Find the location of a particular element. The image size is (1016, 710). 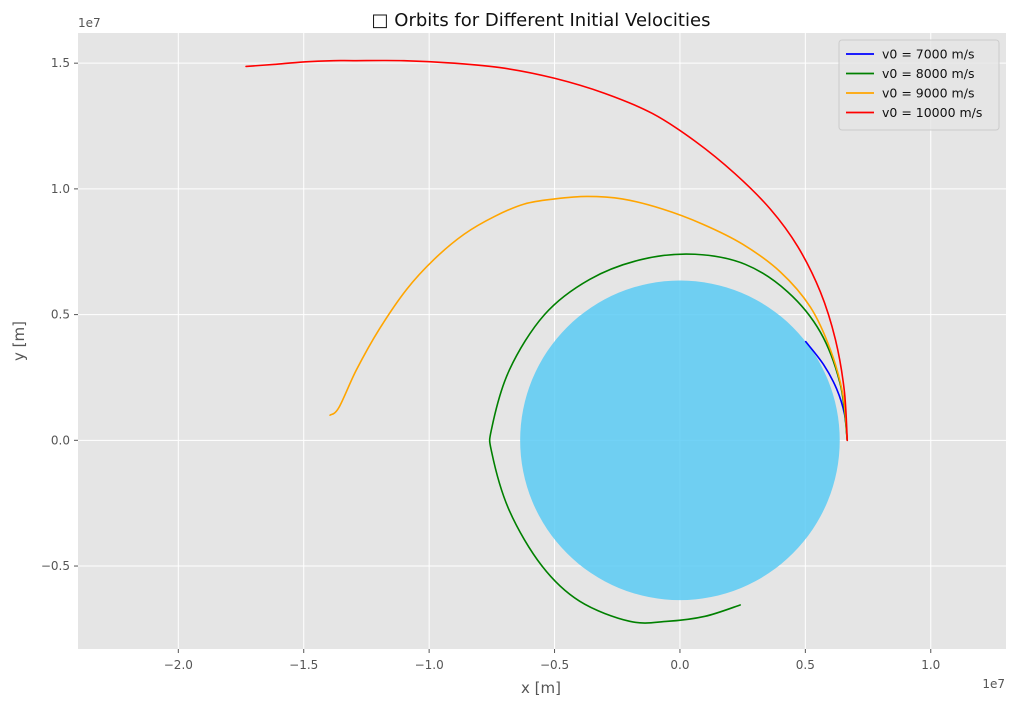

y-axis-ticks: −0.5 0.0 0.5 1.0 1.5 is located at coordinates (59, 314).